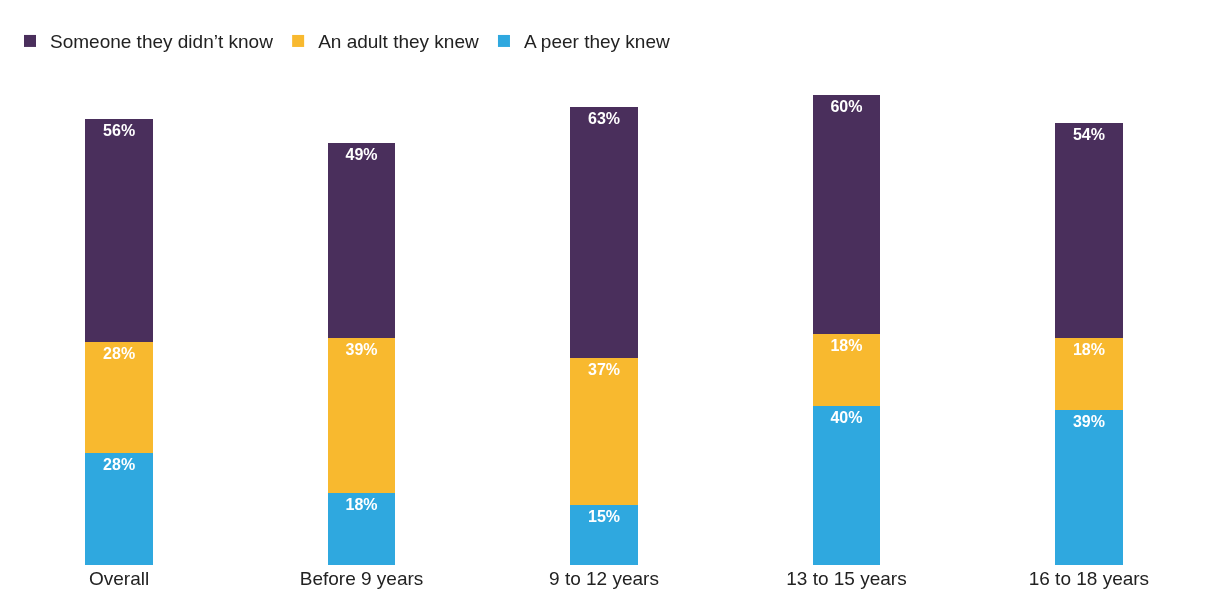 The height and width of the screenshot is (605, 1208). What do you see at coordinates (604, 369) in the screenshot?
I see `data-label: 37%` at bounding box center [604, 369].